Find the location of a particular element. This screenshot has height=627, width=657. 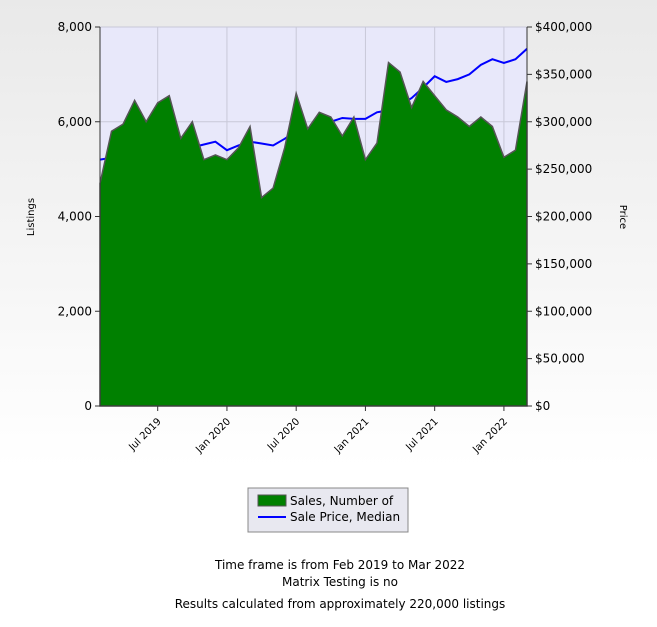

legend-items: Sales, Number of Sale Price, Median is located at coordinates (328, 509).